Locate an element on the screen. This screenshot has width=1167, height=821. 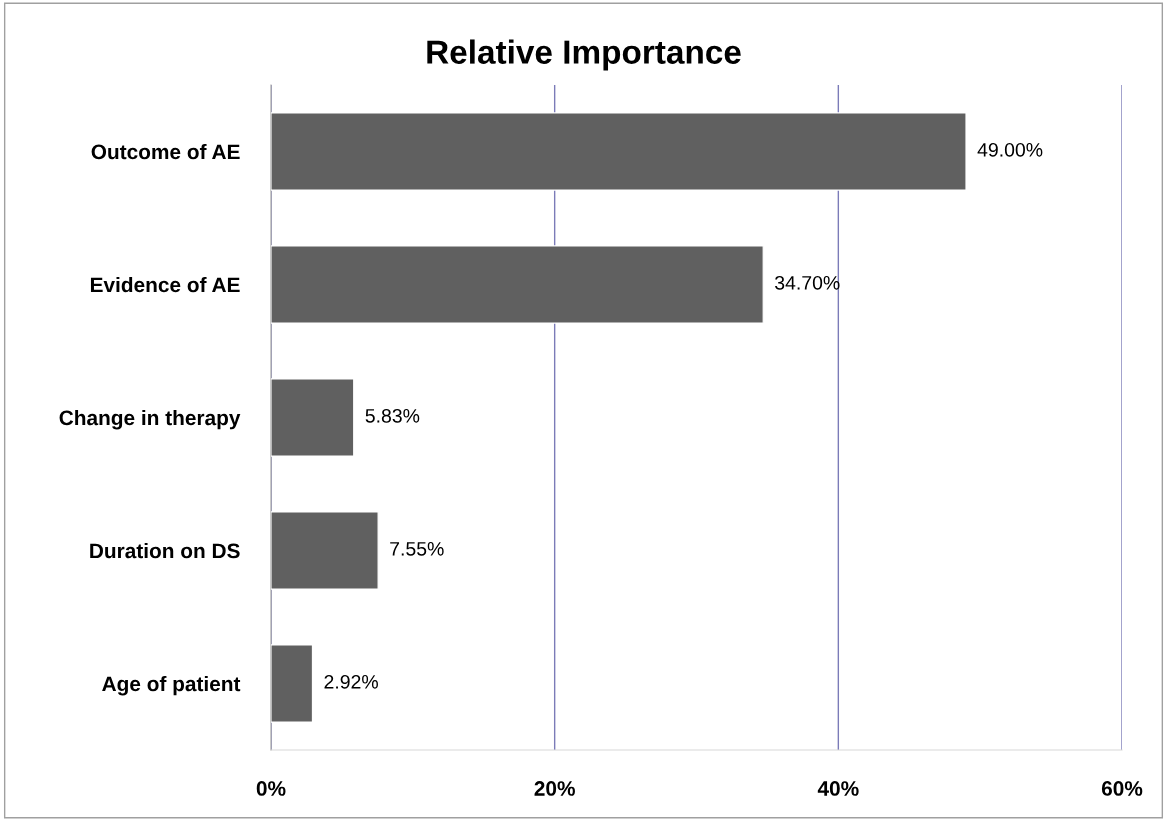
x-tick-label: 60% is located at coordinates (1122, 788).